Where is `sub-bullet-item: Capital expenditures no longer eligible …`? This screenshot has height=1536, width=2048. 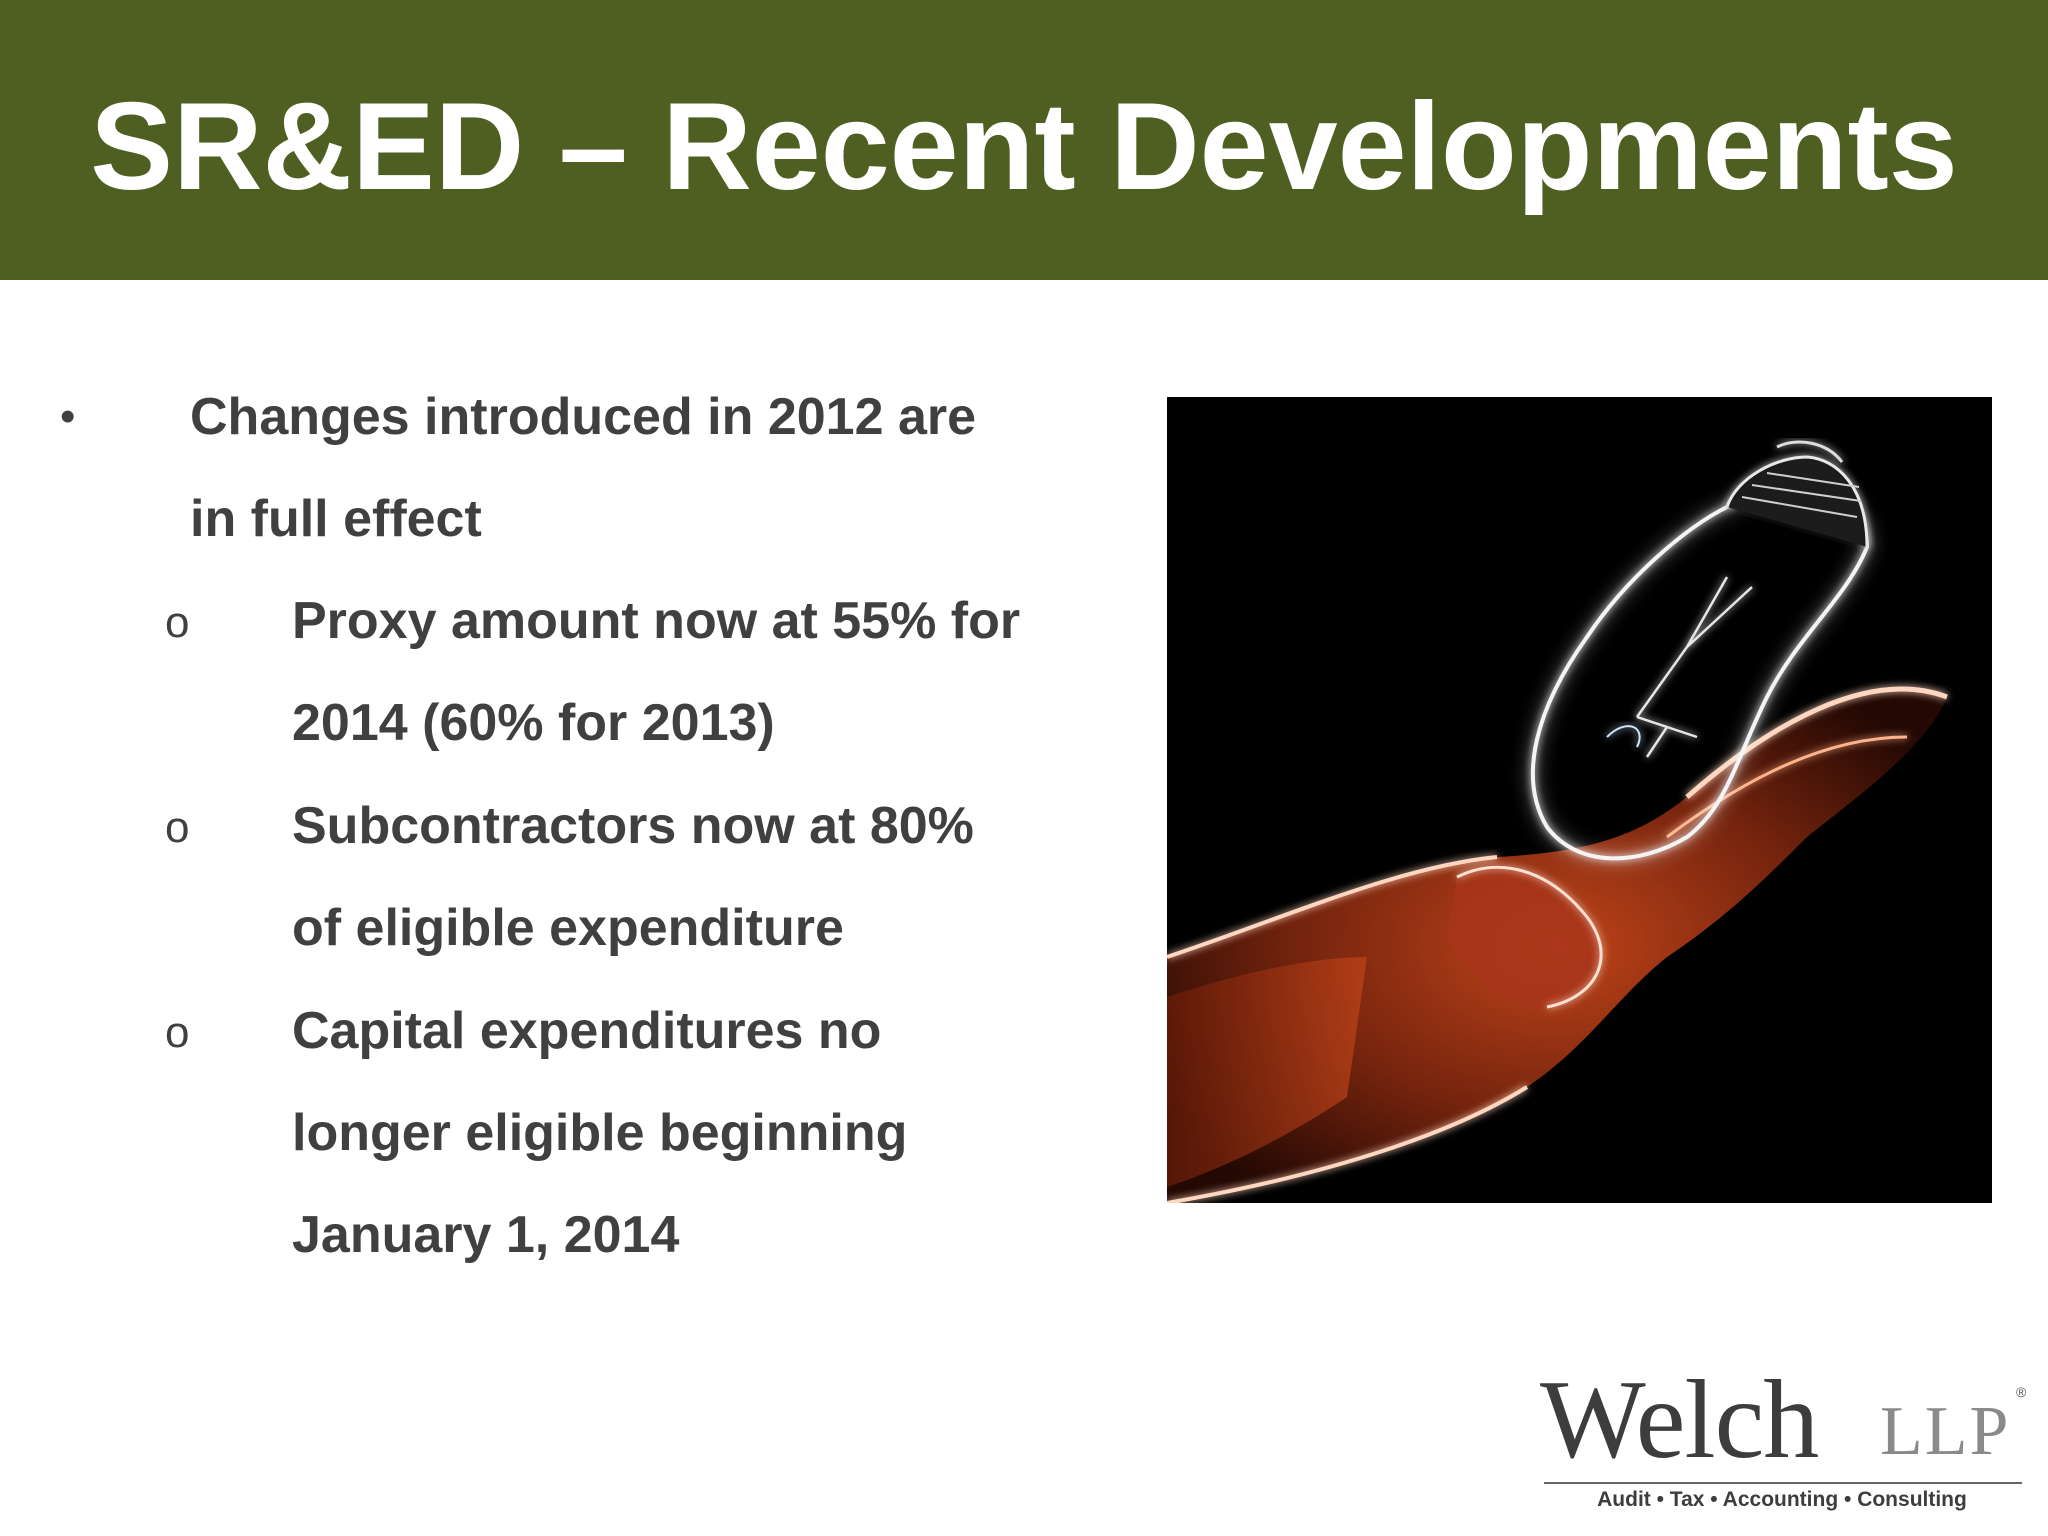
sub-bullet-item: Capital expenditures no longer eligible … is located at coordinates (600, 1133).